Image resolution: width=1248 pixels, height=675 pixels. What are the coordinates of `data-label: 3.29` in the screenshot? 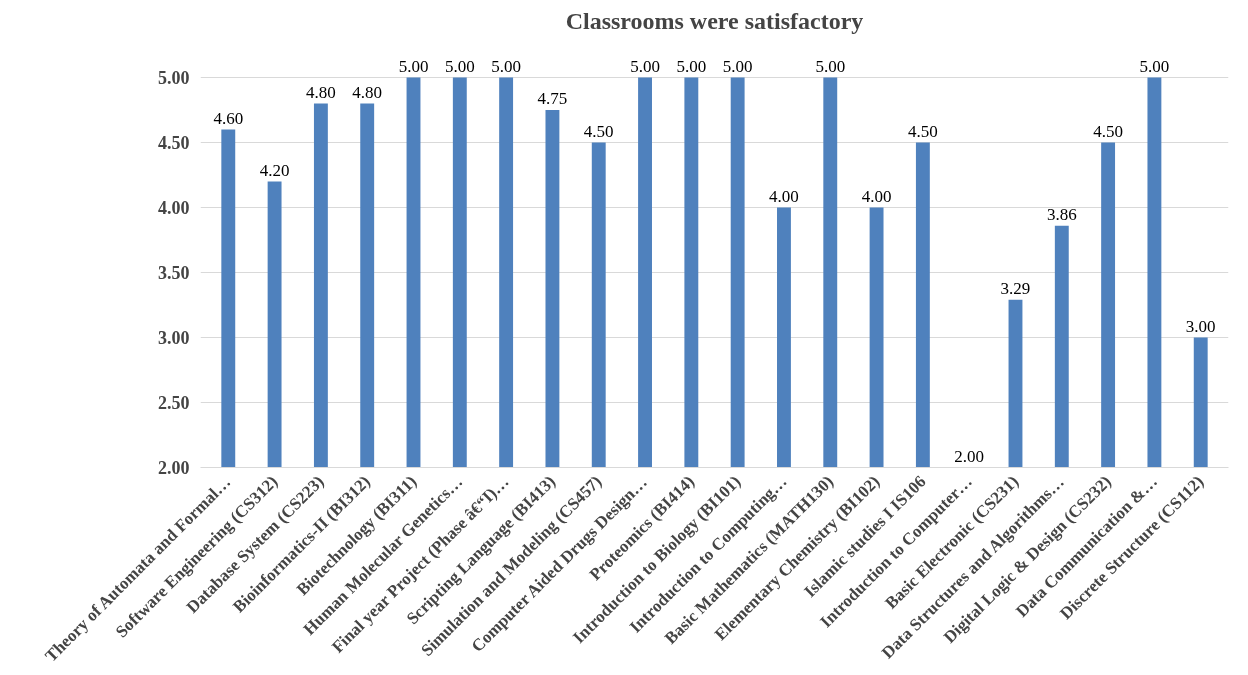 It's located at (1015, 288).